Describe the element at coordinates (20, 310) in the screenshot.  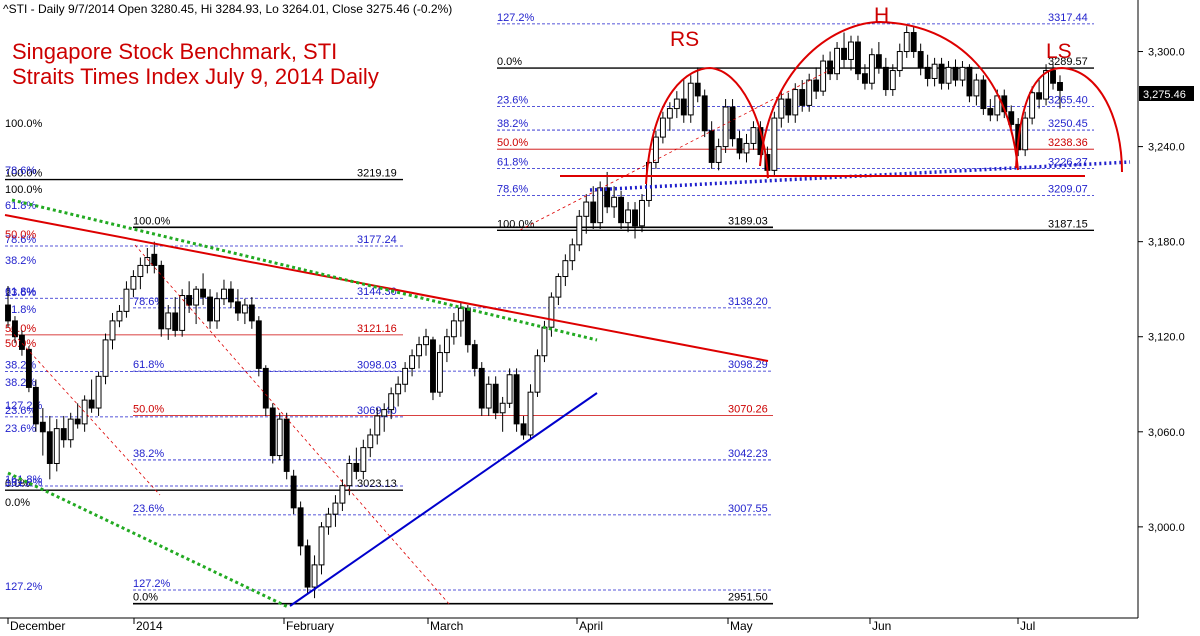
I see `left-edge-fib-label: 61.8%` at that location.